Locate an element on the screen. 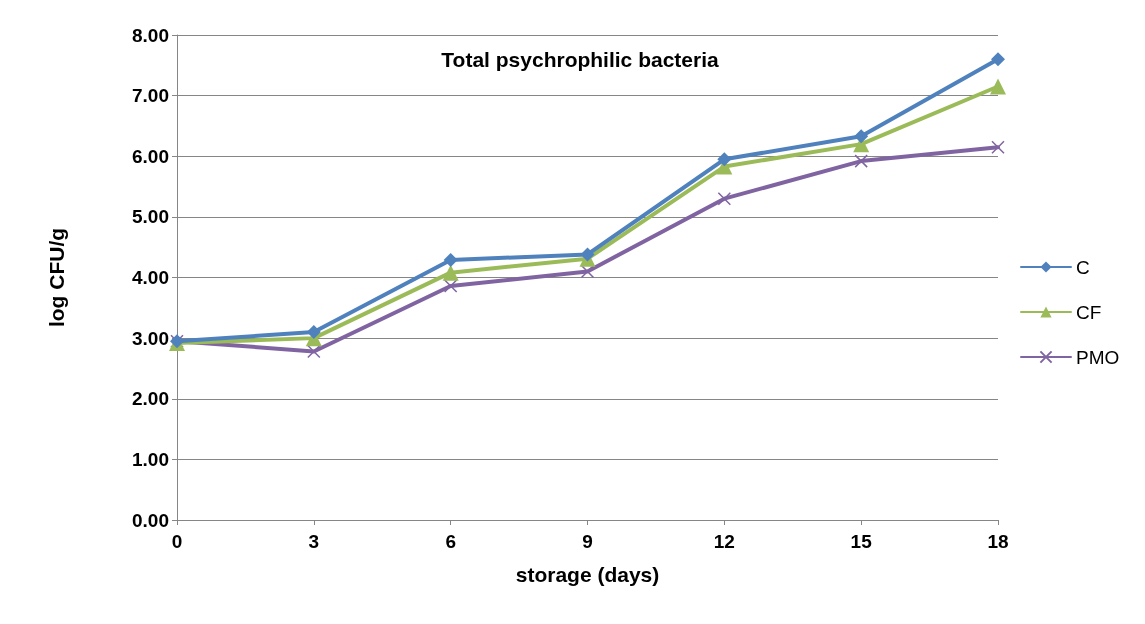  y-tick-label: 1.00 is located at coordinates (150, 459).